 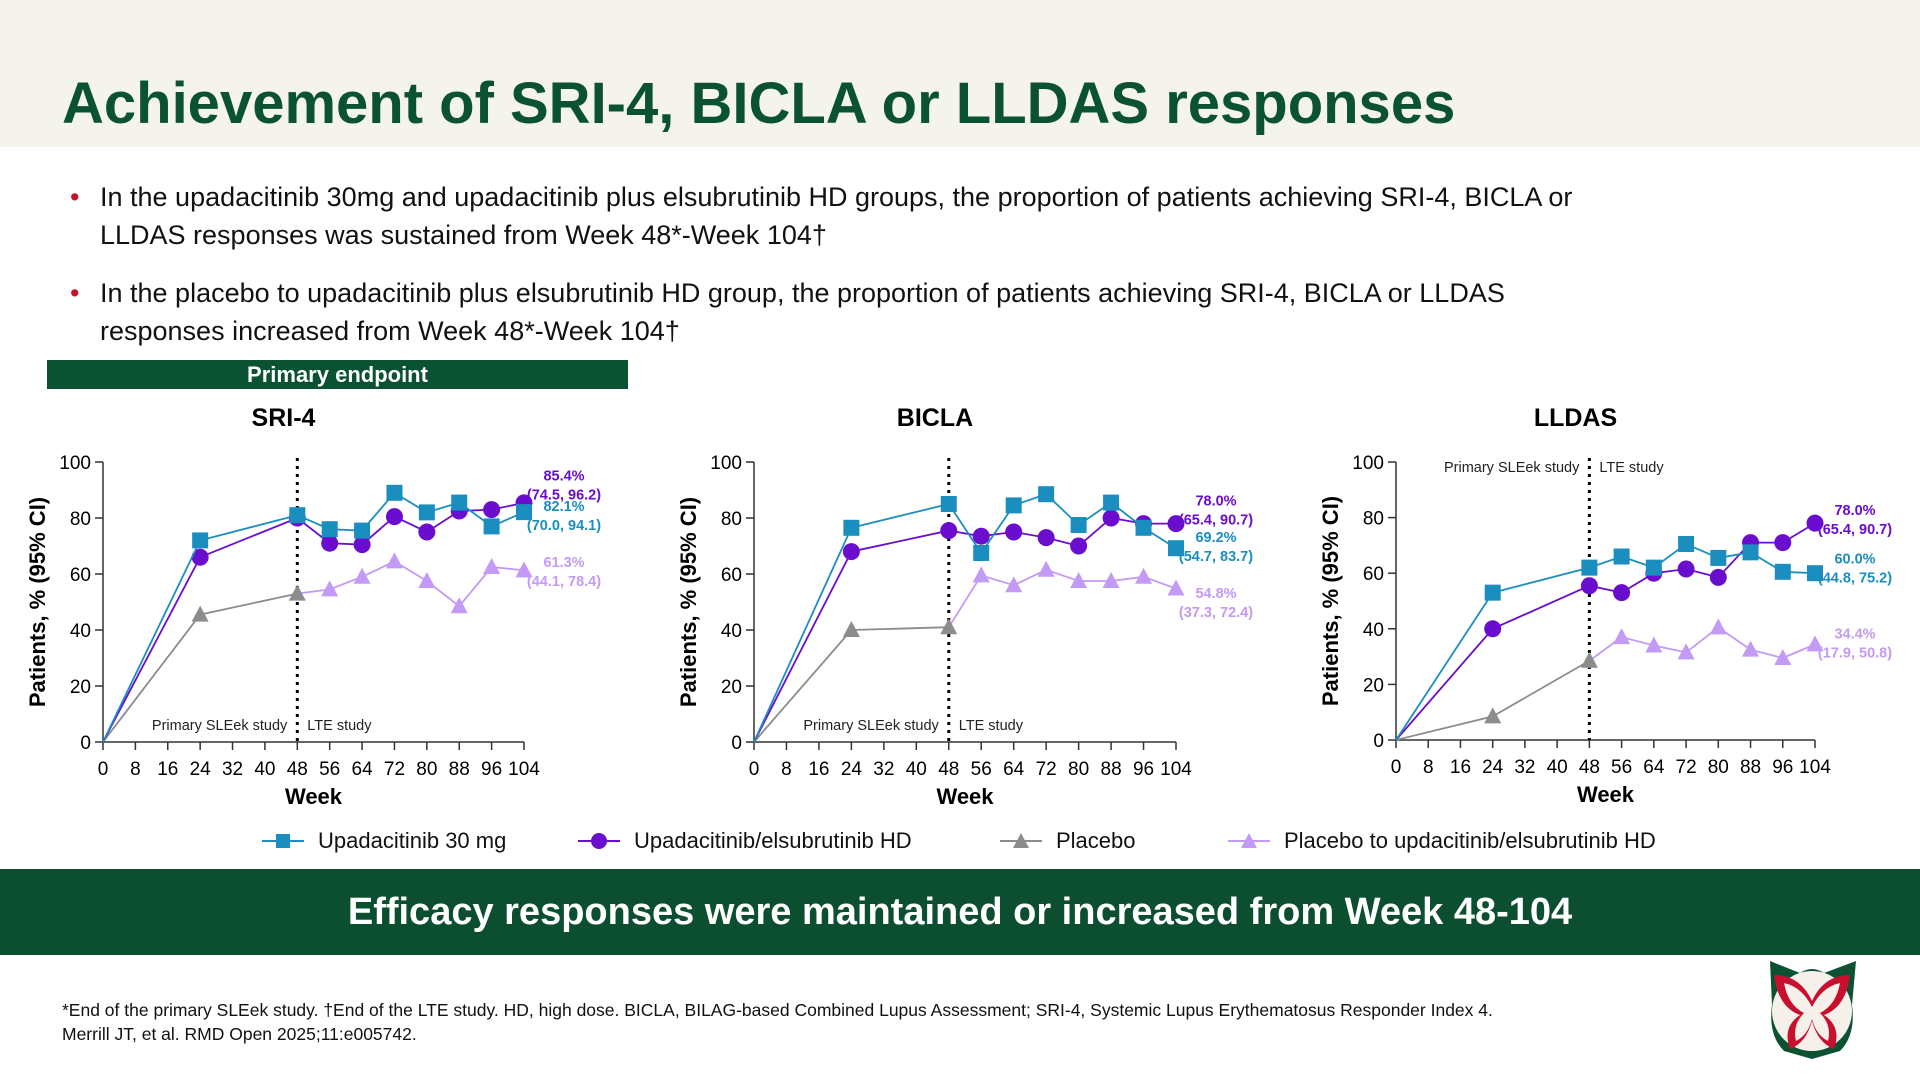 I want to click on legend-label: Placebo, so click(x=1096, y=840).